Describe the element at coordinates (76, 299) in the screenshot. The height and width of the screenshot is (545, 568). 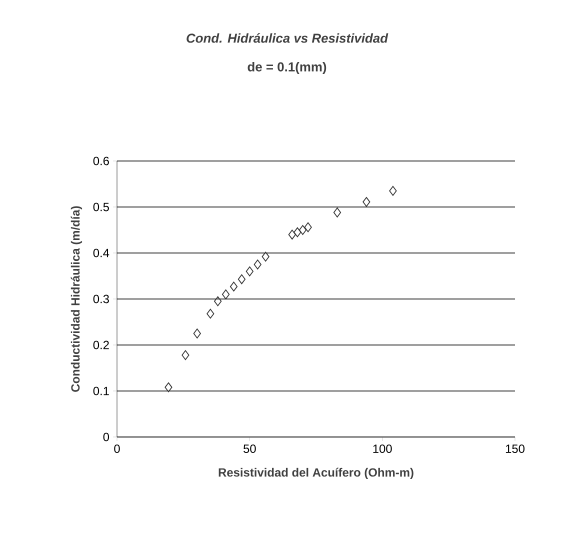
I see `y-axis-title: Conductividad Hidráulica (m/día)` at that location.